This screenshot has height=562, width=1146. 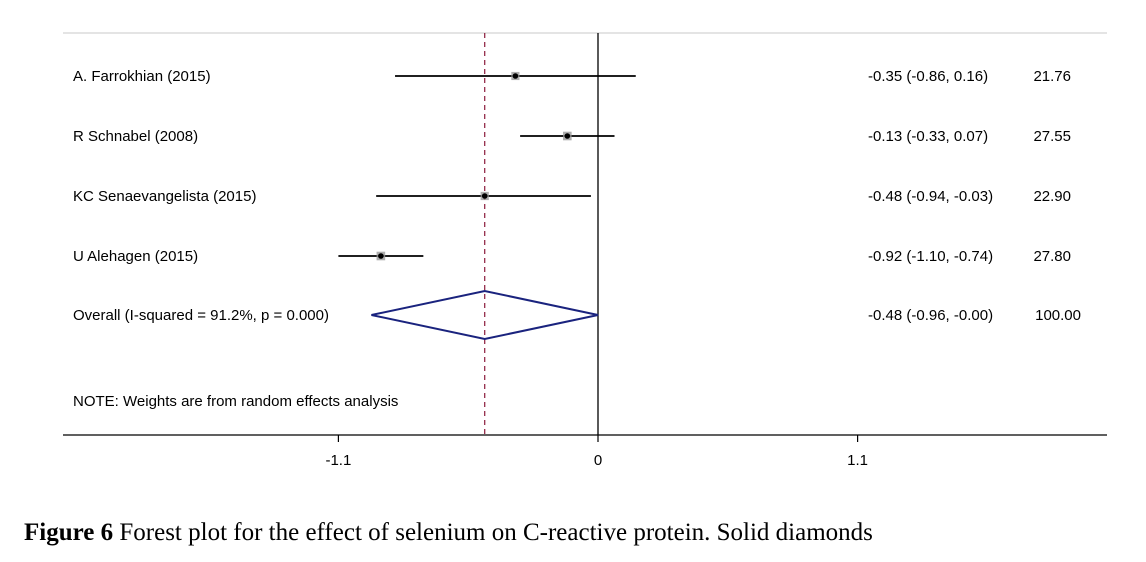 I want to click on study-label: KC Senaevangelista (2015), so click(x=164, y=196).